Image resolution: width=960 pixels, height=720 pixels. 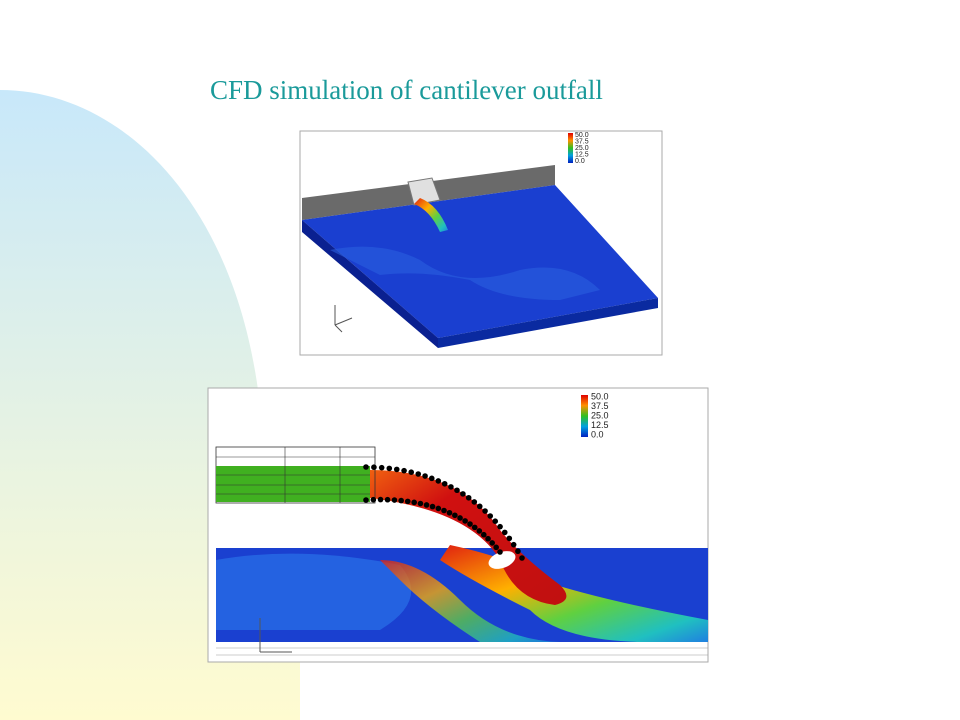 I want to click on pipe-grid, so click(x=295, y=475).